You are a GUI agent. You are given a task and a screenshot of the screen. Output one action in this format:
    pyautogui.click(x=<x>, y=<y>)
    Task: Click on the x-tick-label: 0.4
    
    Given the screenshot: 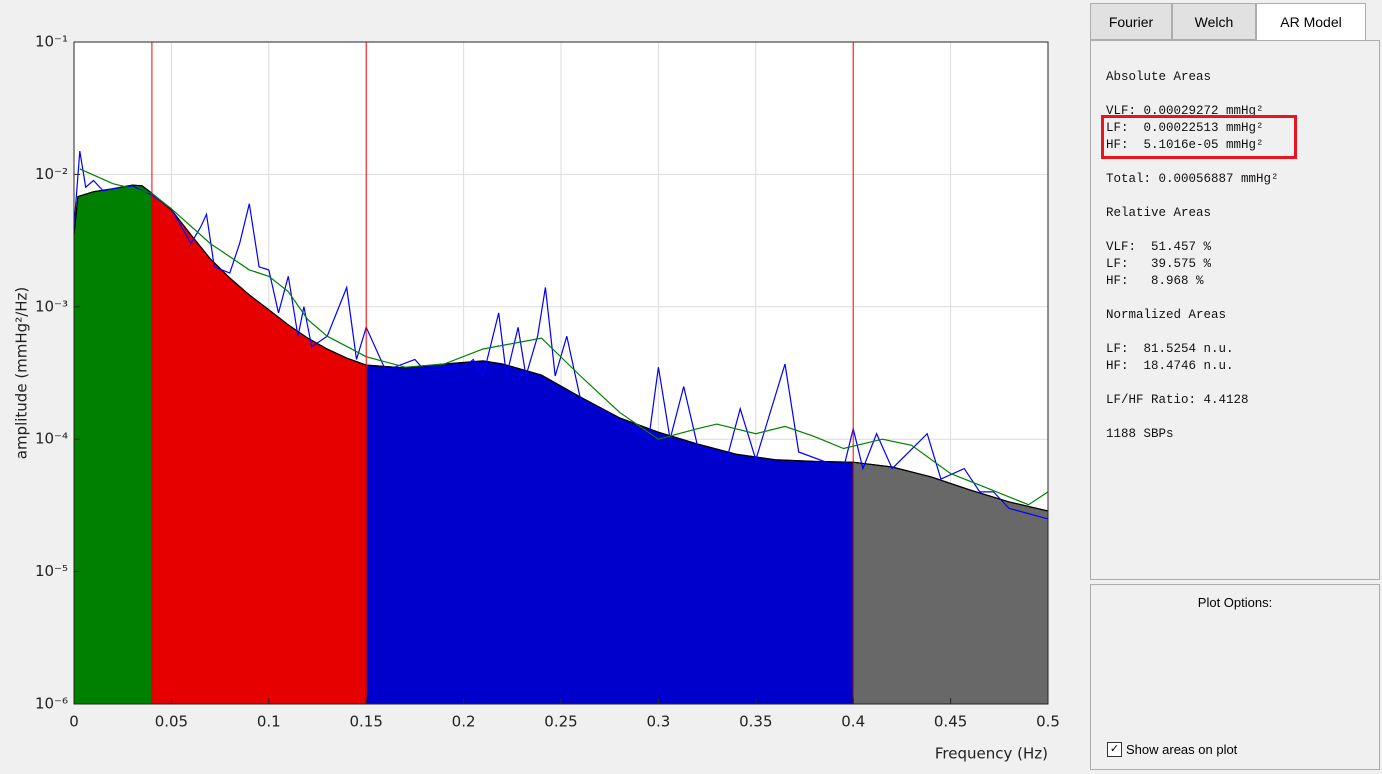 What is the action you would take?
    pyautogui.click(x=853, y=722)
    